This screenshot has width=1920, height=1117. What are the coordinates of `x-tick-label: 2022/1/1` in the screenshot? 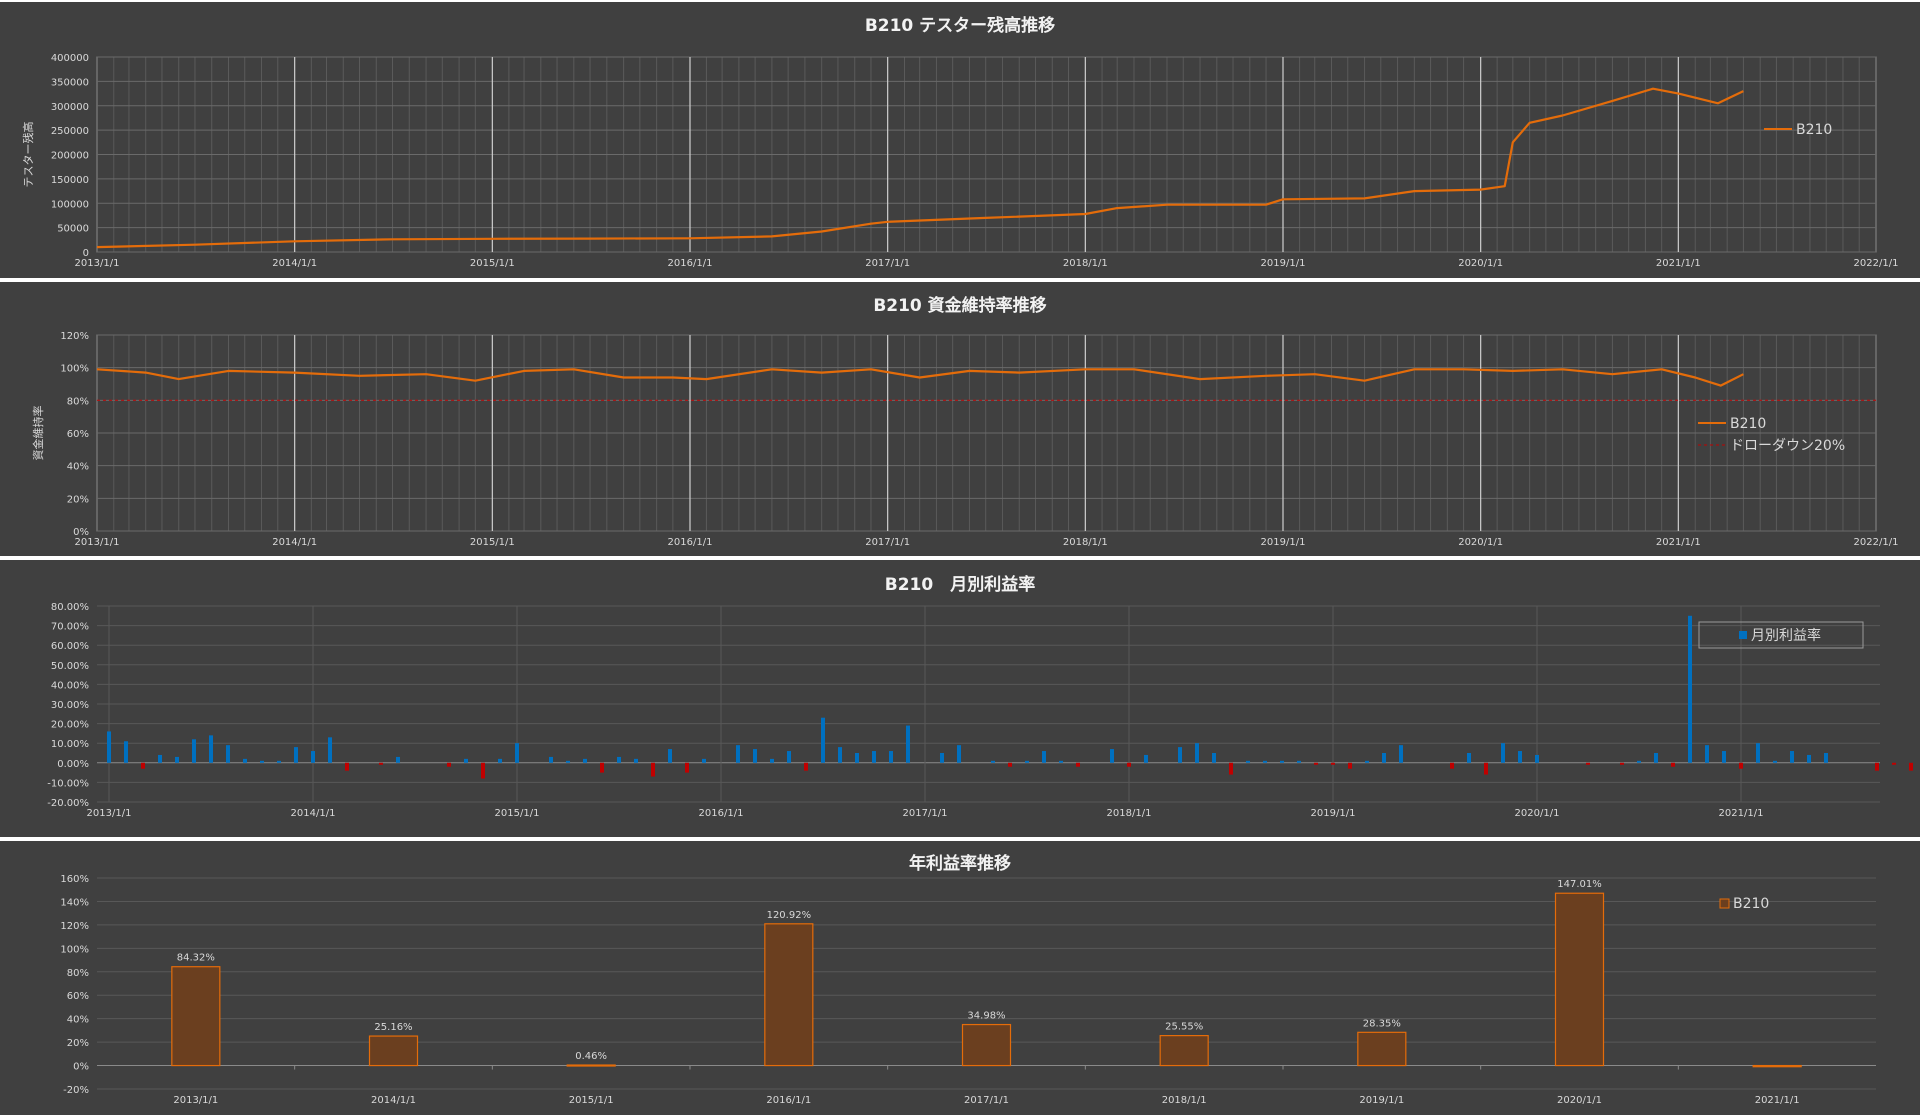 It's located at (1876, 542).